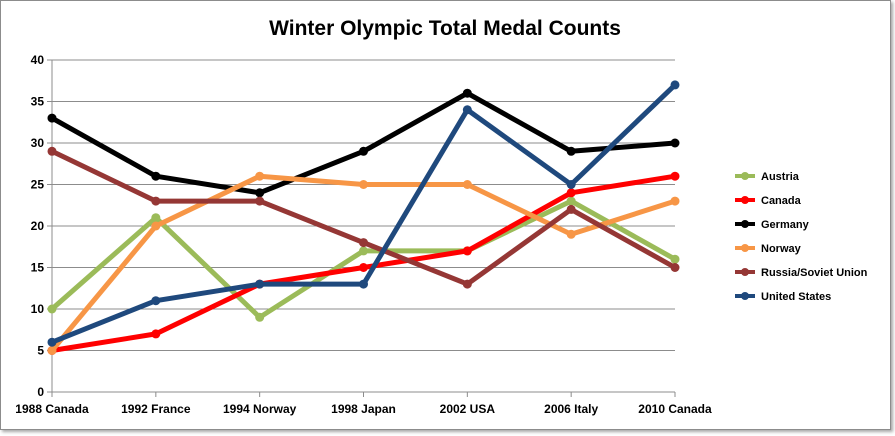 The image size is (895, 436). What do you see at coordinates (571, 209) in the screenshot?
I see `data-point-russia-soviet-union-2006-italy` at bounding box center [571, 209].